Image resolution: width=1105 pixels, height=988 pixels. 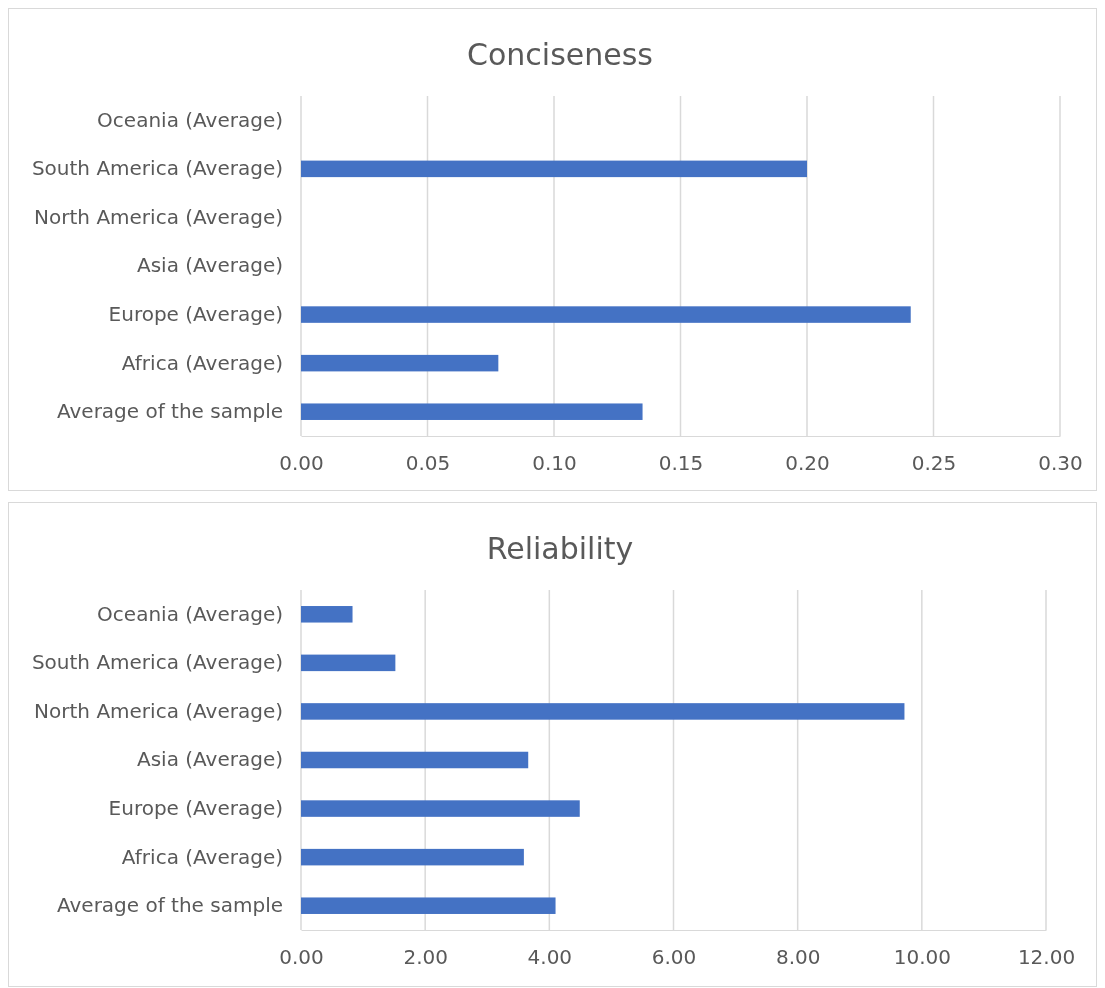 What do you see at coordinates (425, 957) in the screenshot?
I see `x-tick-label: 2.00` at bounding box center [425, 957].